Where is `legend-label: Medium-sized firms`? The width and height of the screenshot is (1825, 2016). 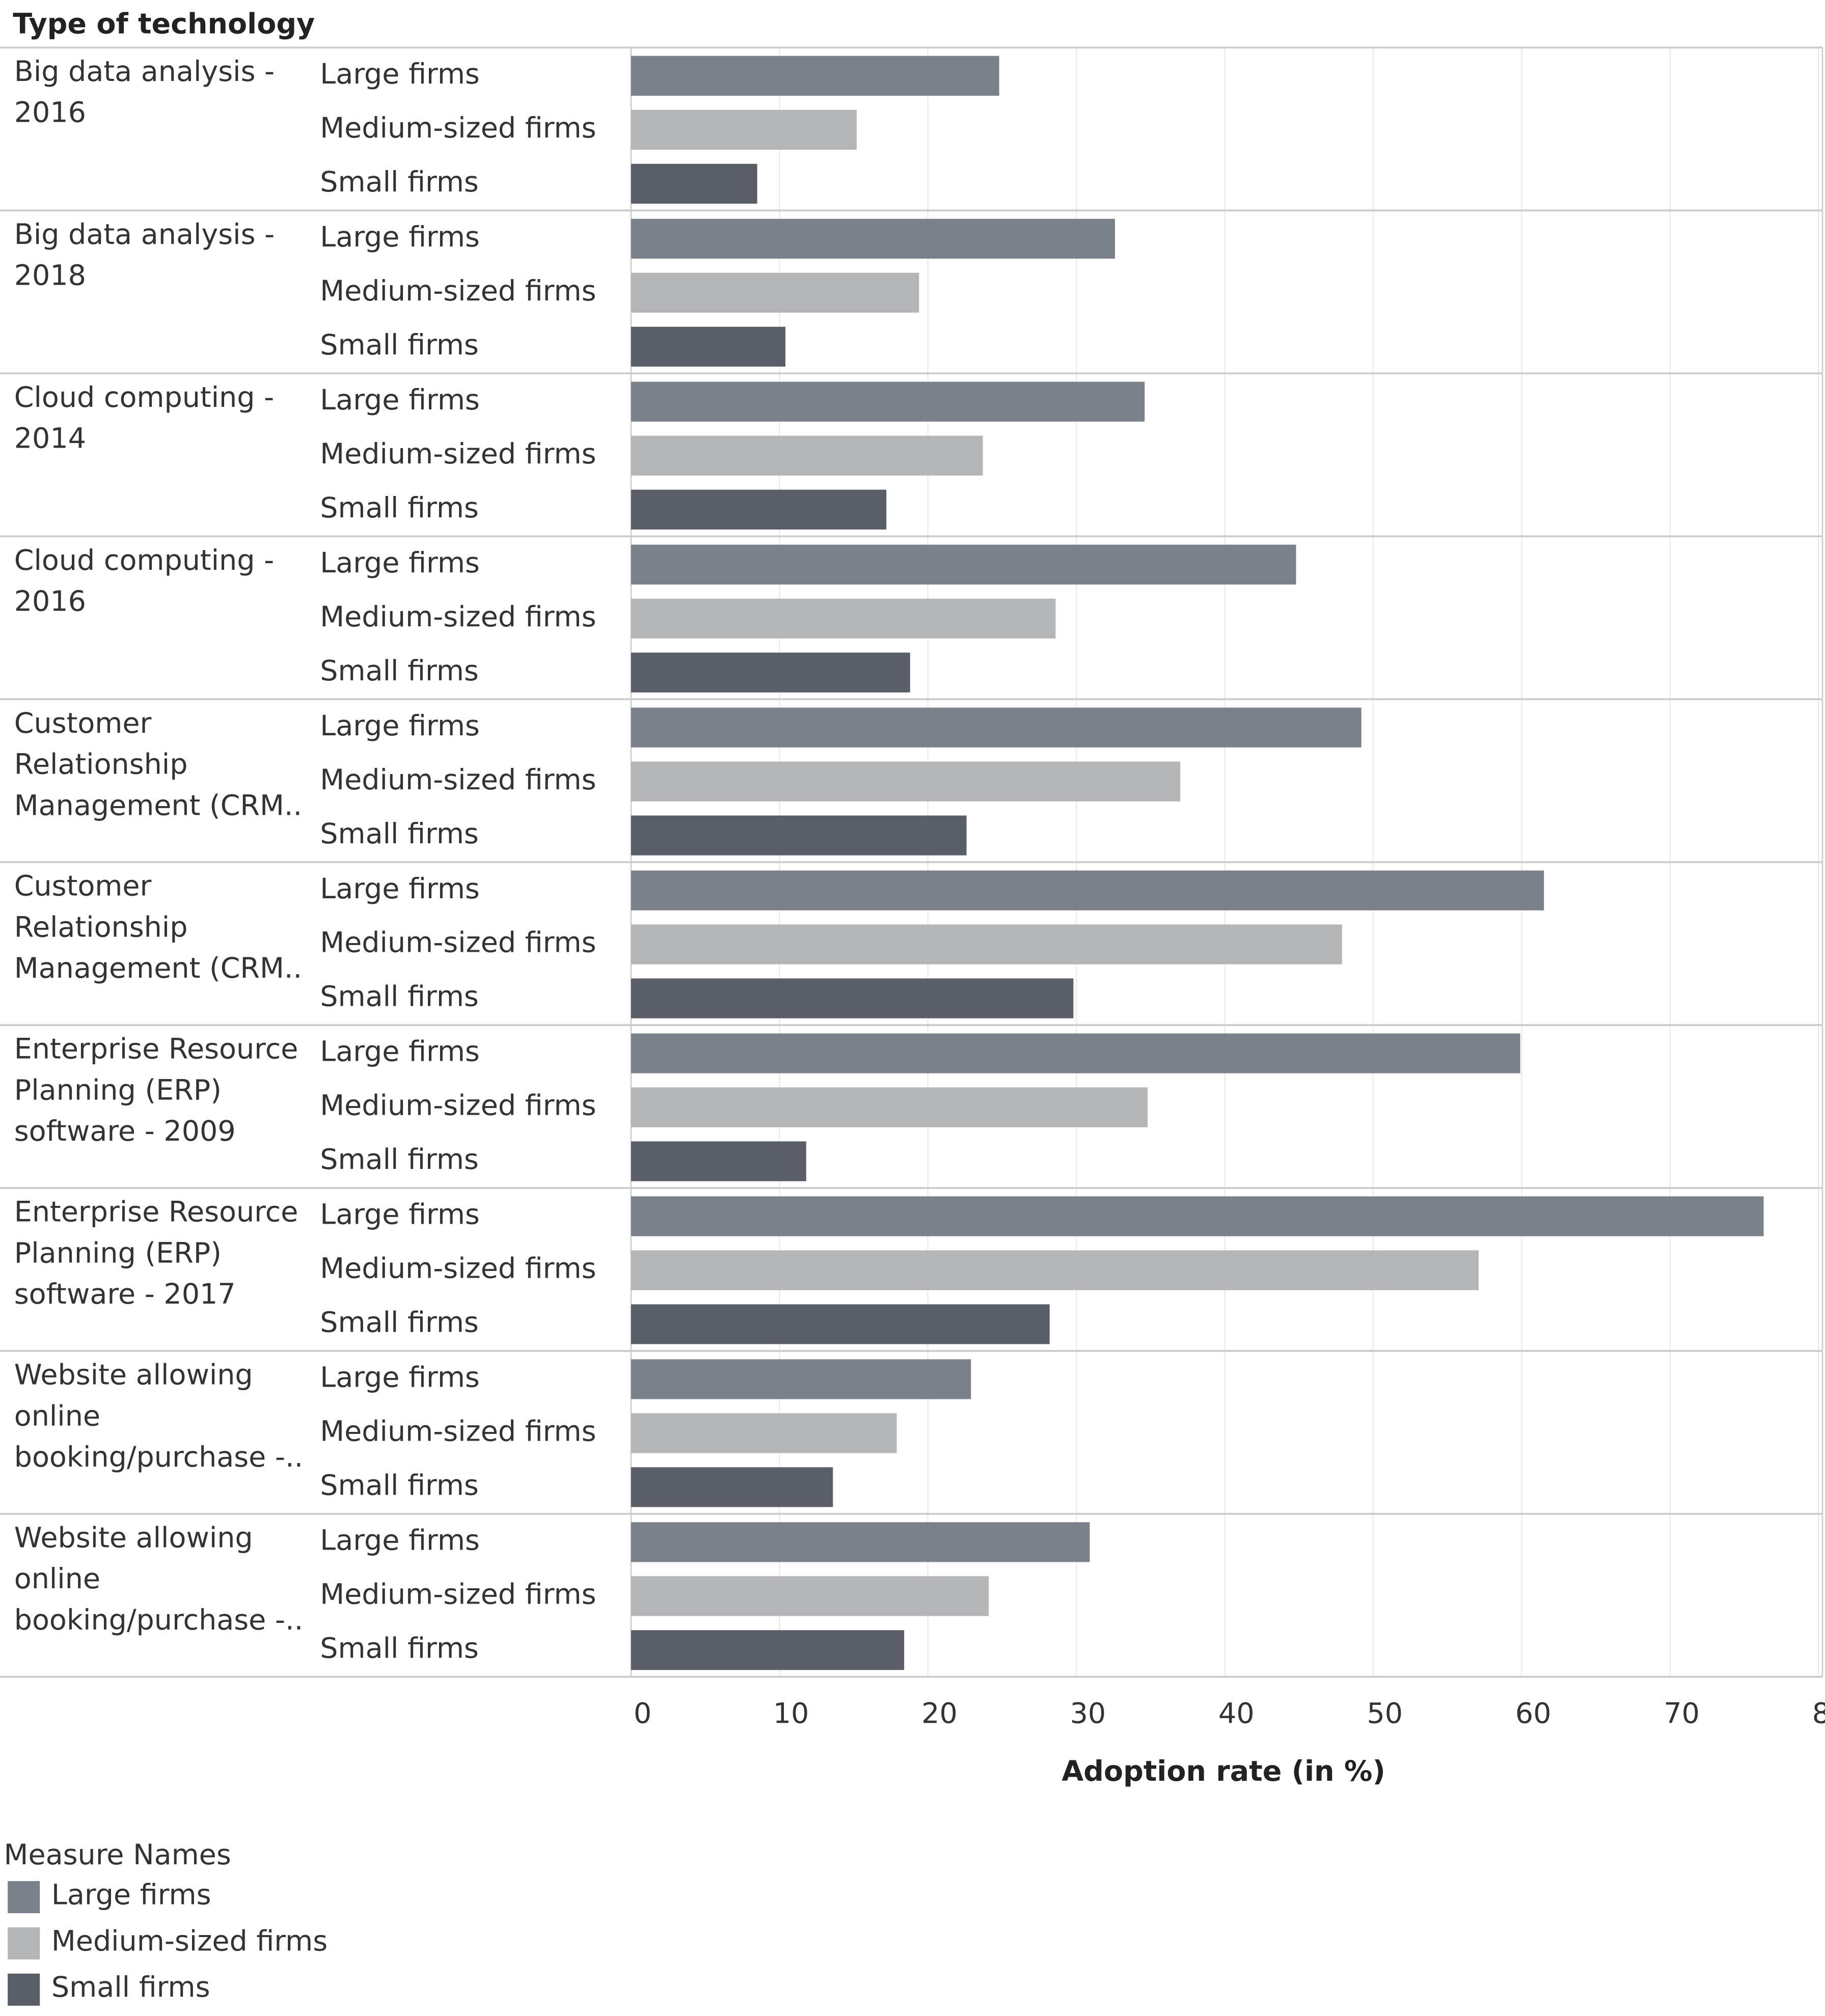
legend-label: Medium-sized firms is located at coordinates (189, 1941).